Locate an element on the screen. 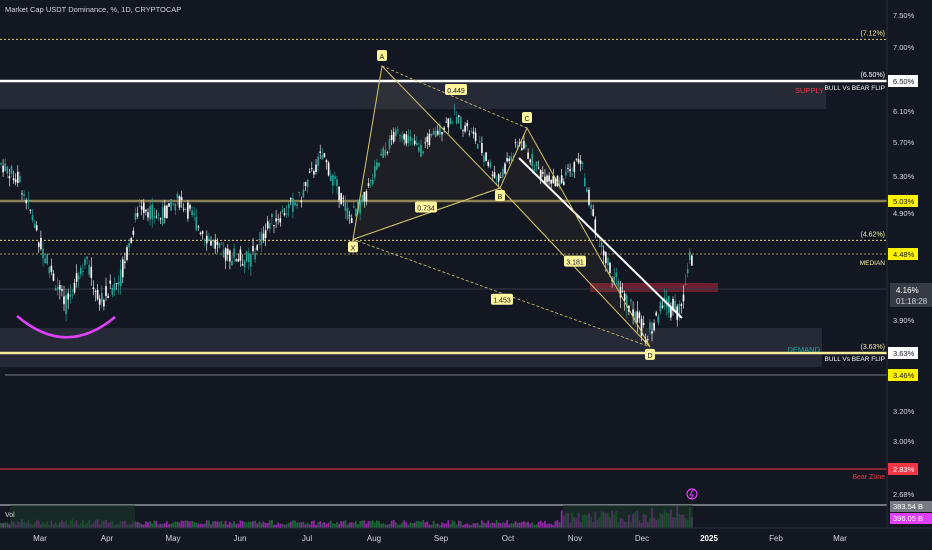 The image size is (932, 550). x-tick-label: Sep is located at coordinates (441, 538).